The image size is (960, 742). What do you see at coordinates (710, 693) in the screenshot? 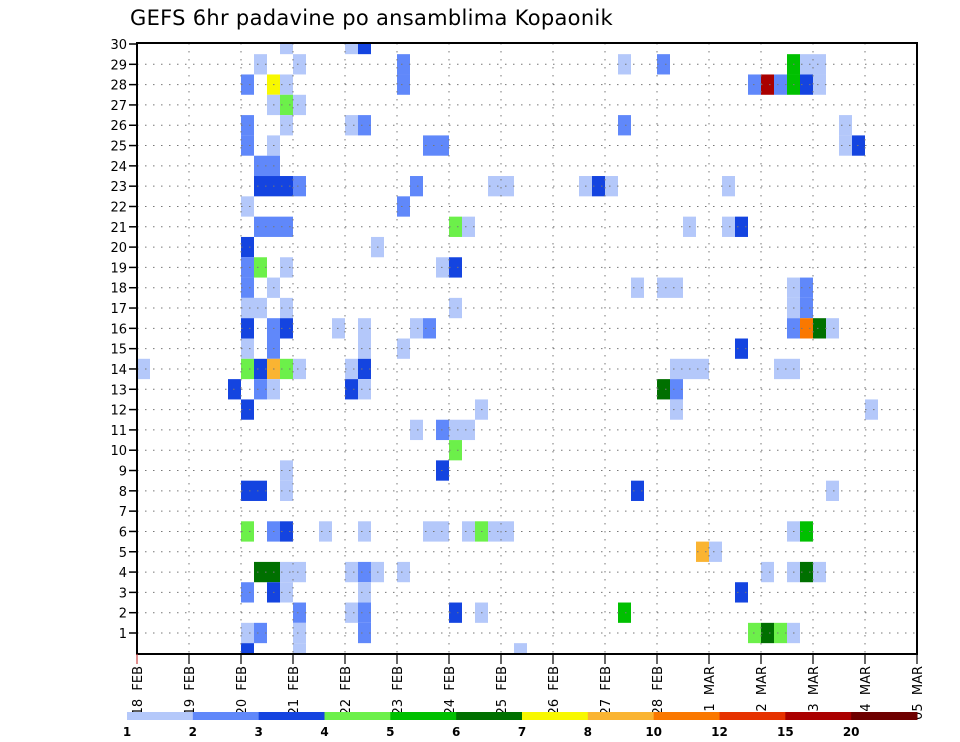
I see `x-tick-label: 01 MAR` at bounding box center [710, 693].